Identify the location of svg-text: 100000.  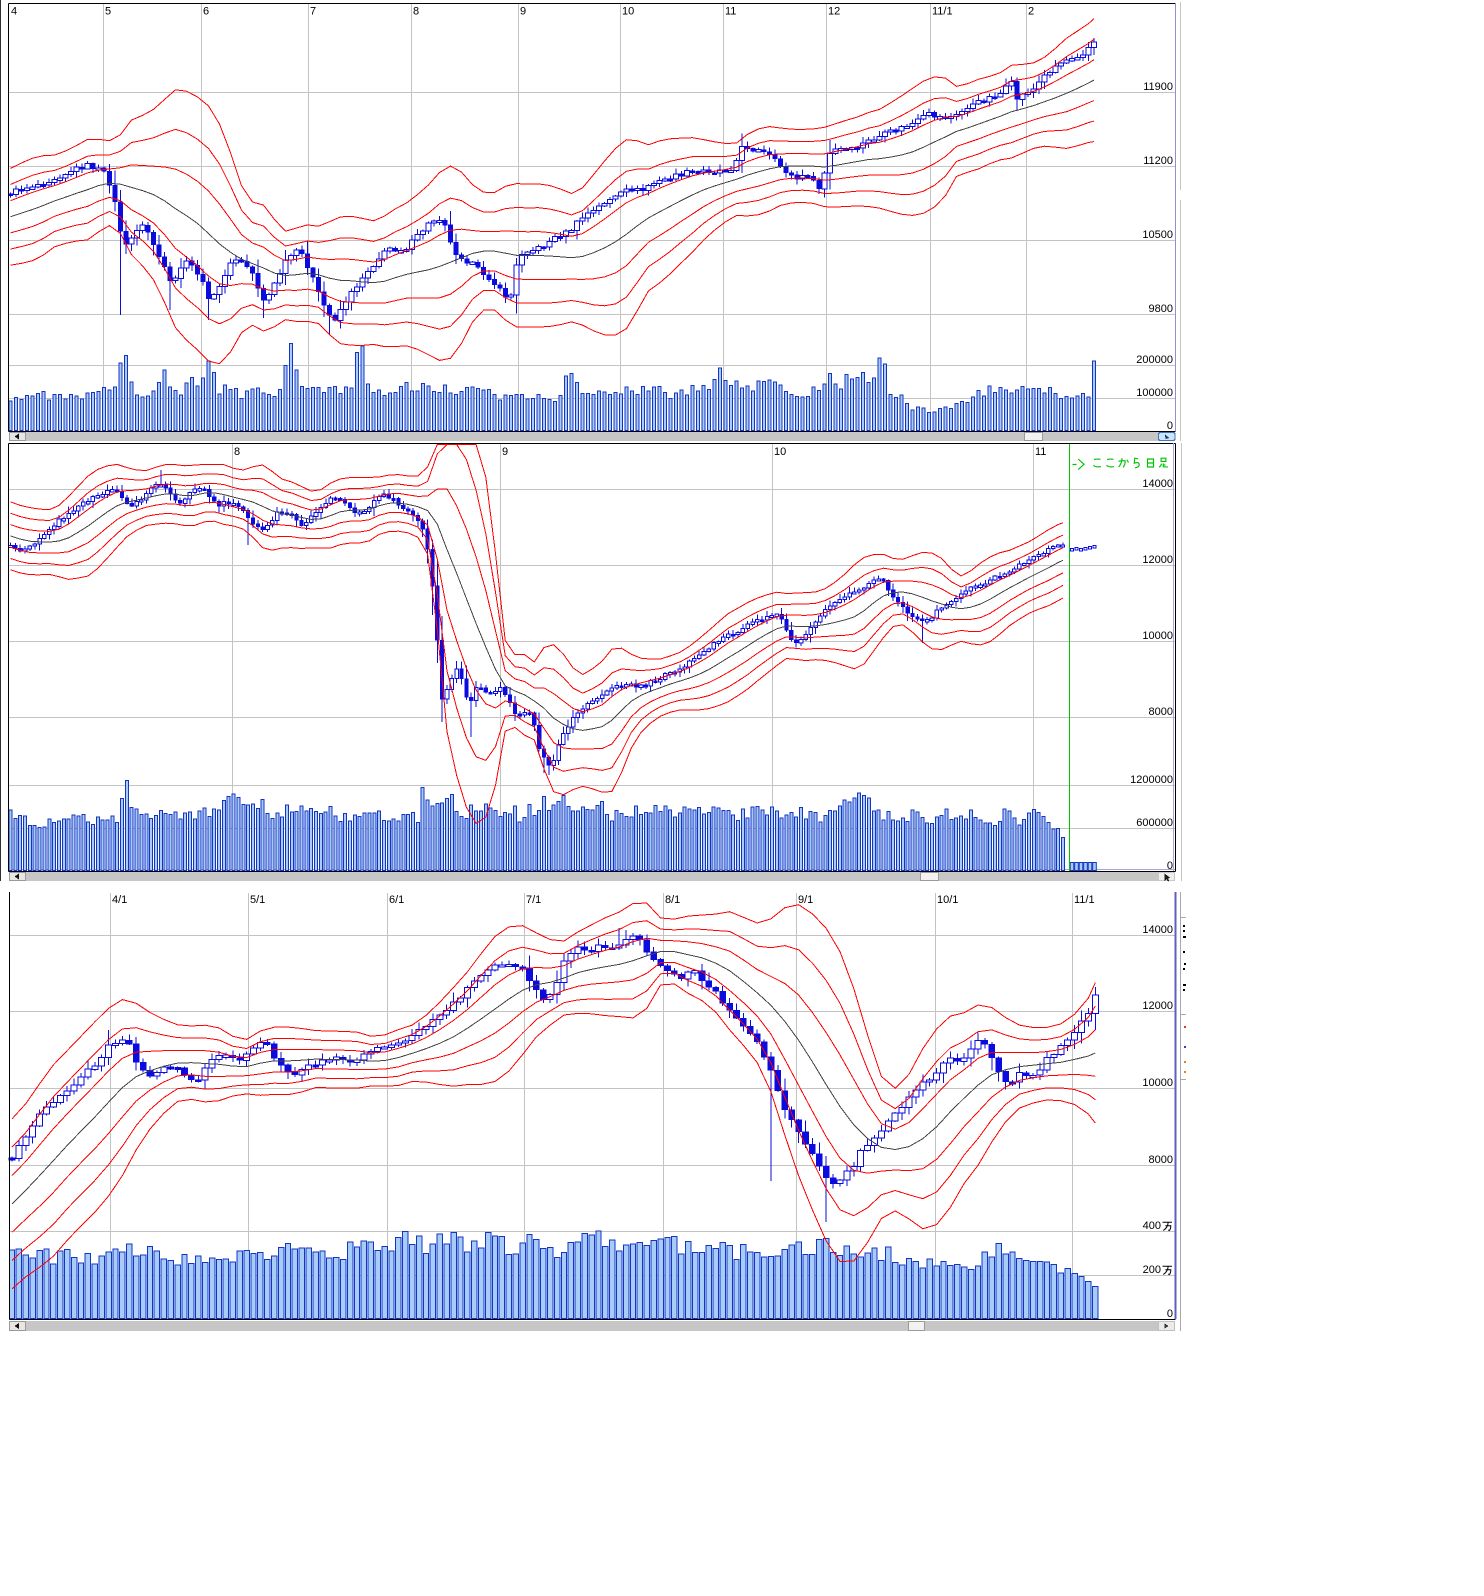
(1154, 393).